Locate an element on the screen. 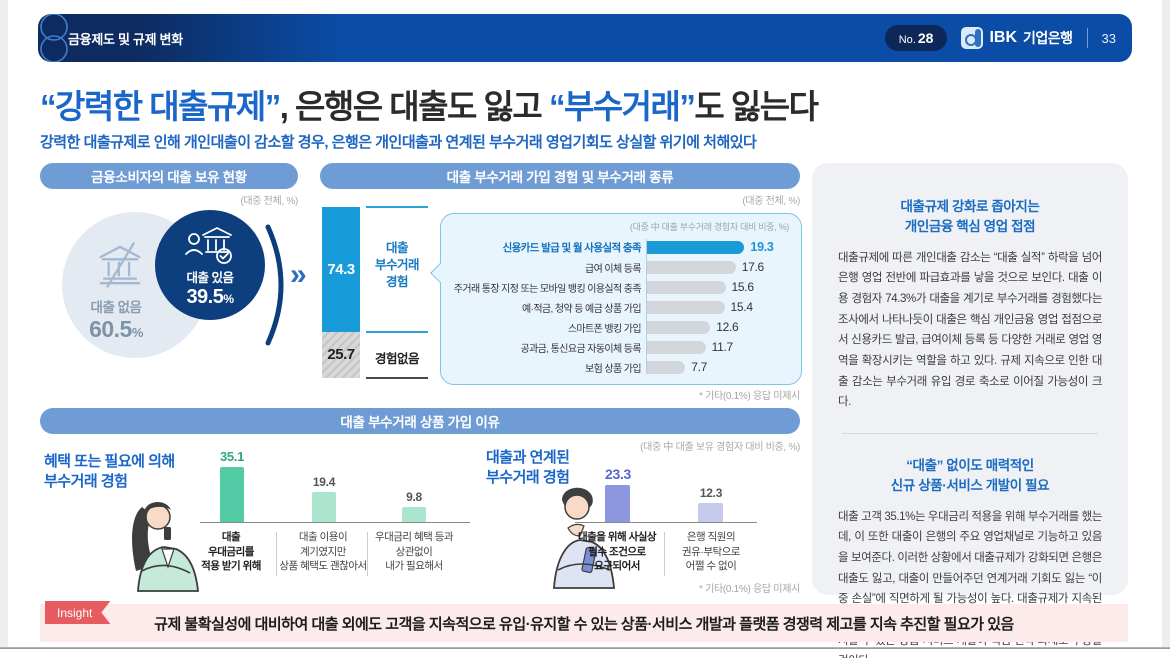  none-value: 25.7 is located at coordinates (341, 355).